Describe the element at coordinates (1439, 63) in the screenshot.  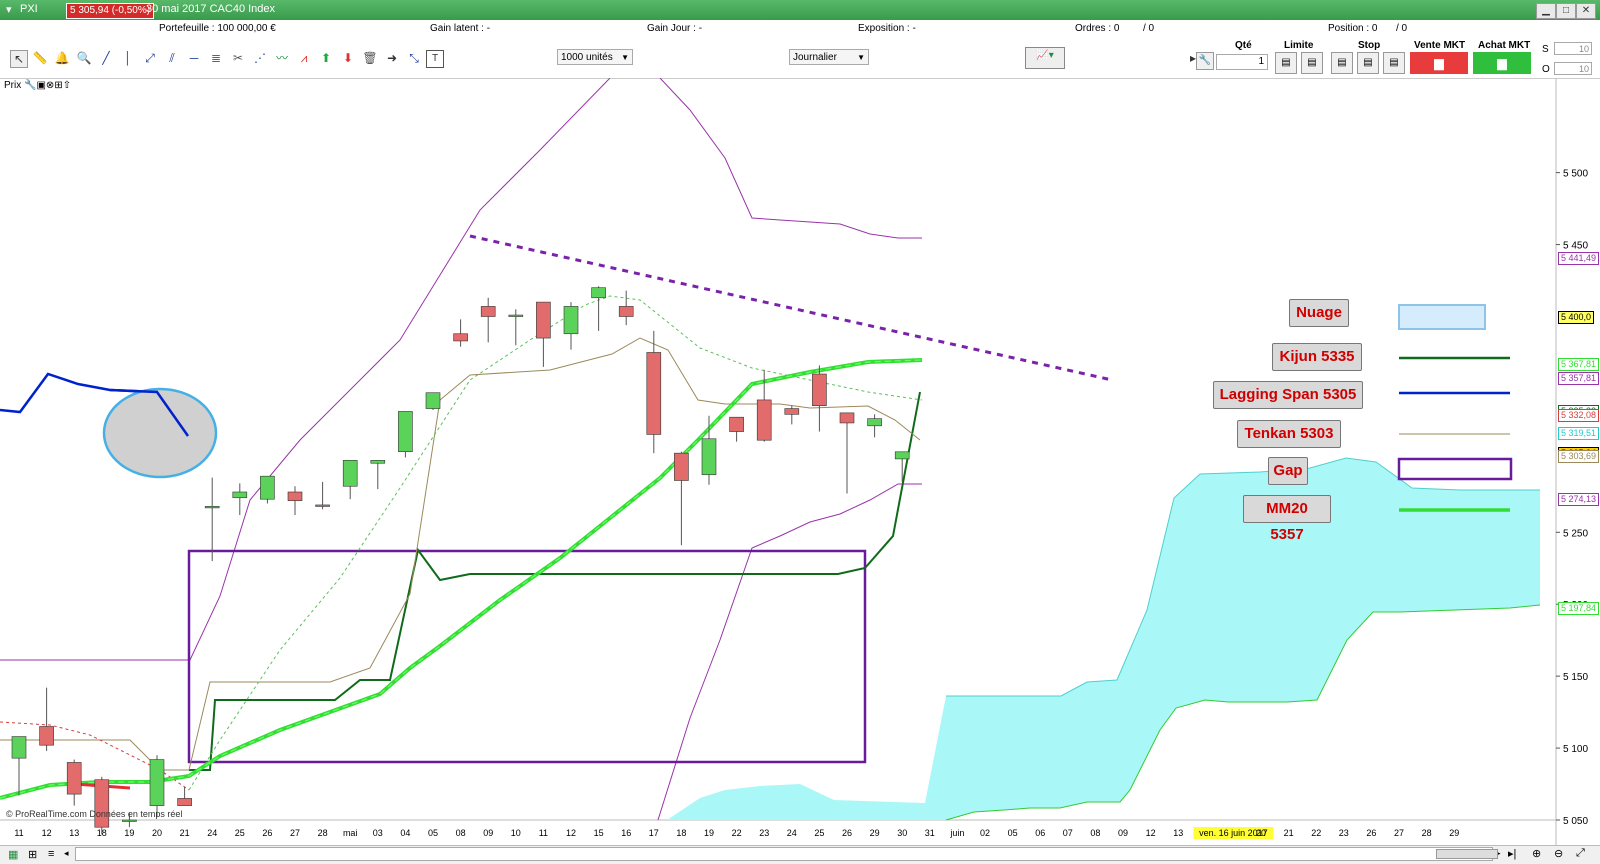
I see `sell-market-button: ▆` at that location.